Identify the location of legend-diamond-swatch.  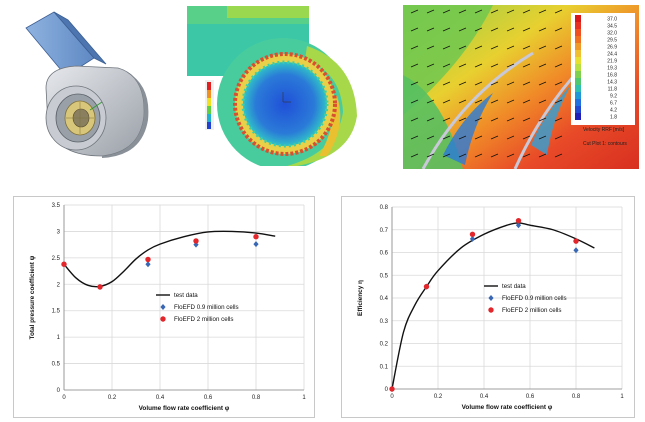
(163, 307).